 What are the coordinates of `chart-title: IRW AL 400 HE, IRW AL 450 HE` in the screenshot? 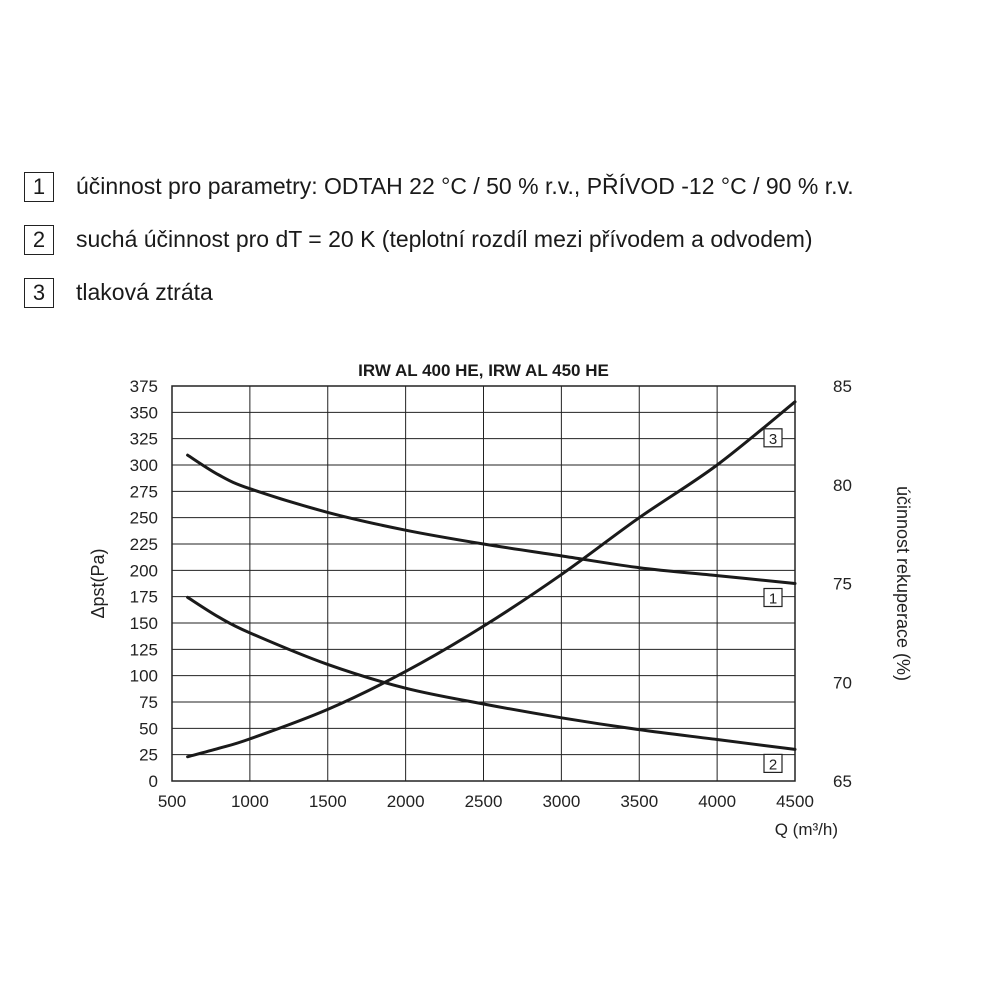 It's located at (483, 370).